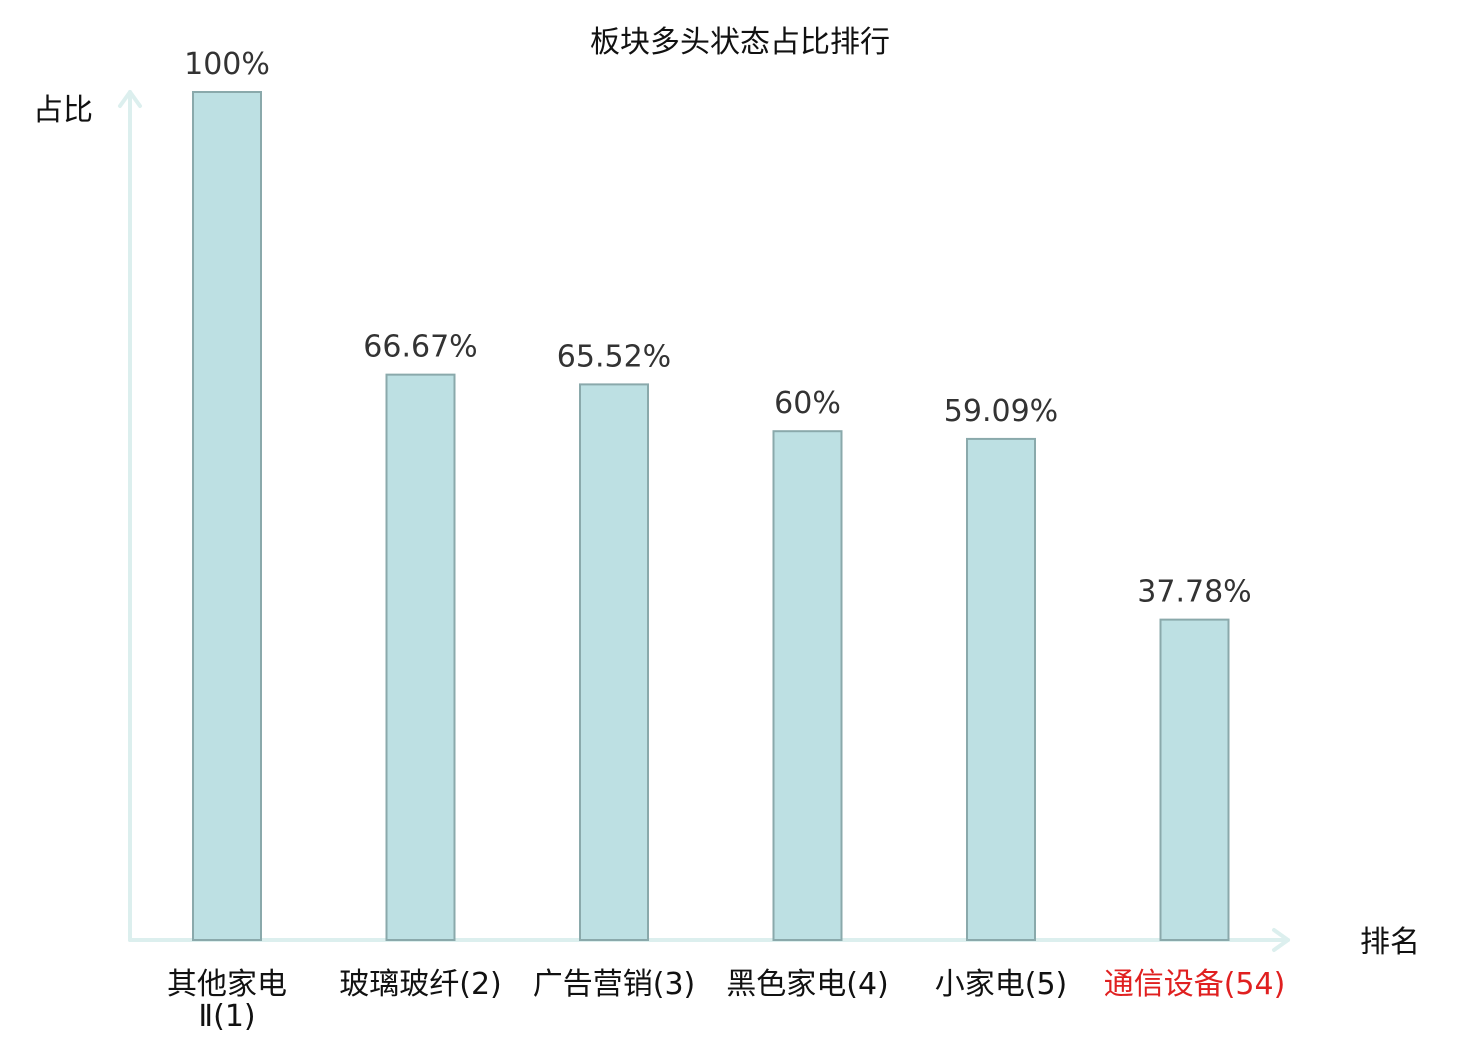  What do you see at coordinates (1195, 984) in the screenshot?
I see `category-label: 通信设备(54)` at bounding box center [1195, 984].